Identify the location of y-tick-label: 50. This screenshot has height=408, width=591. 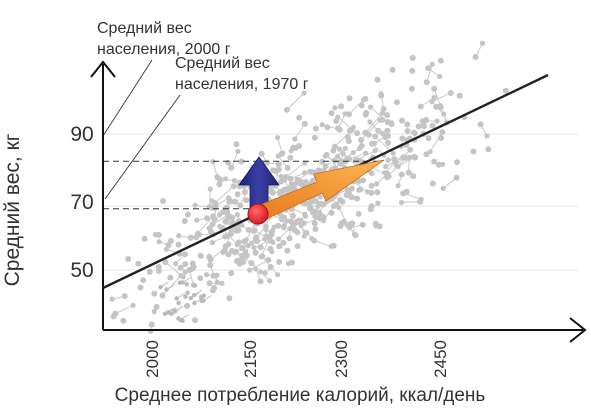
(81, 270).